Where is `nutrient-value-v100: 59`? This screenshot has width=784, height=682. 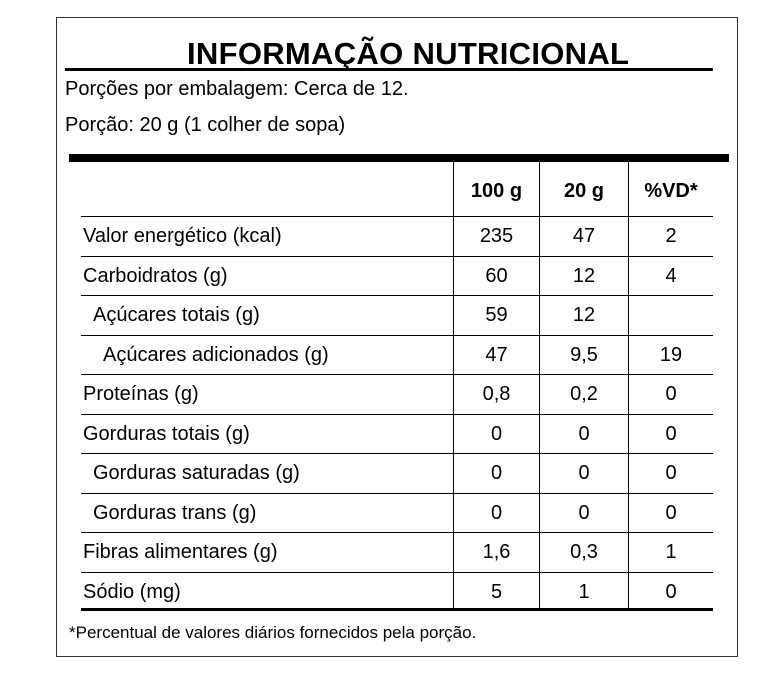 nutrient-value-v100: 59 is located at coordinates (496, 315).